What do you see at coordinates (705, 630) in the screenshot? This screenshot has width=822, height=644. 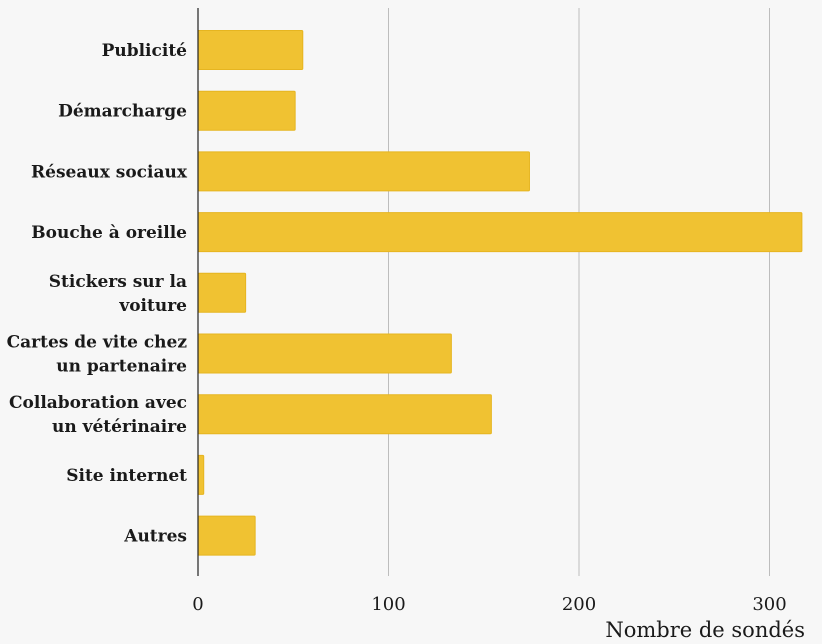 I see `x-axis-title: Nombre de sondés` at bounding box center [705, 630].